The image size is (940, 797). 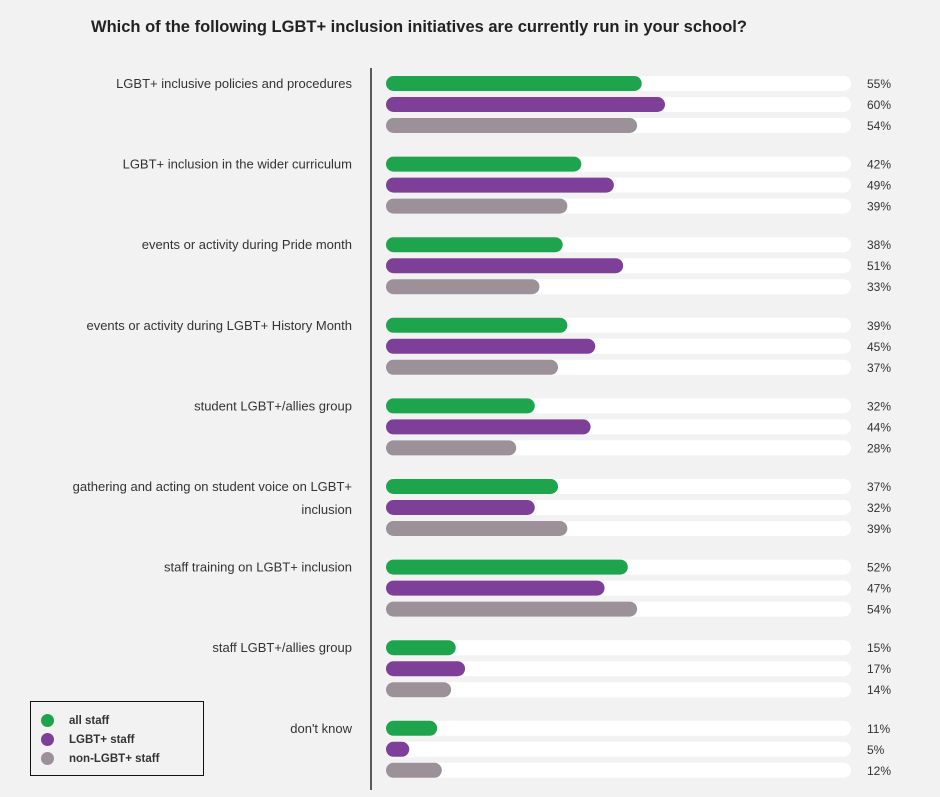 What do you see at coordinates (879, 690) in the screenshot?
I see `data-label: 14%` at bounding box center [879, 690].